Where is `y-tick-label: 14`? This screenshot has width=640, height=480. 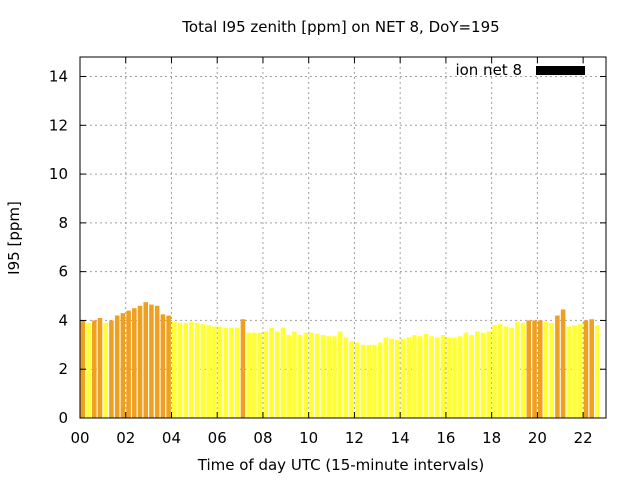 y-tick-label: 14 is located at coordinates (58, 77).